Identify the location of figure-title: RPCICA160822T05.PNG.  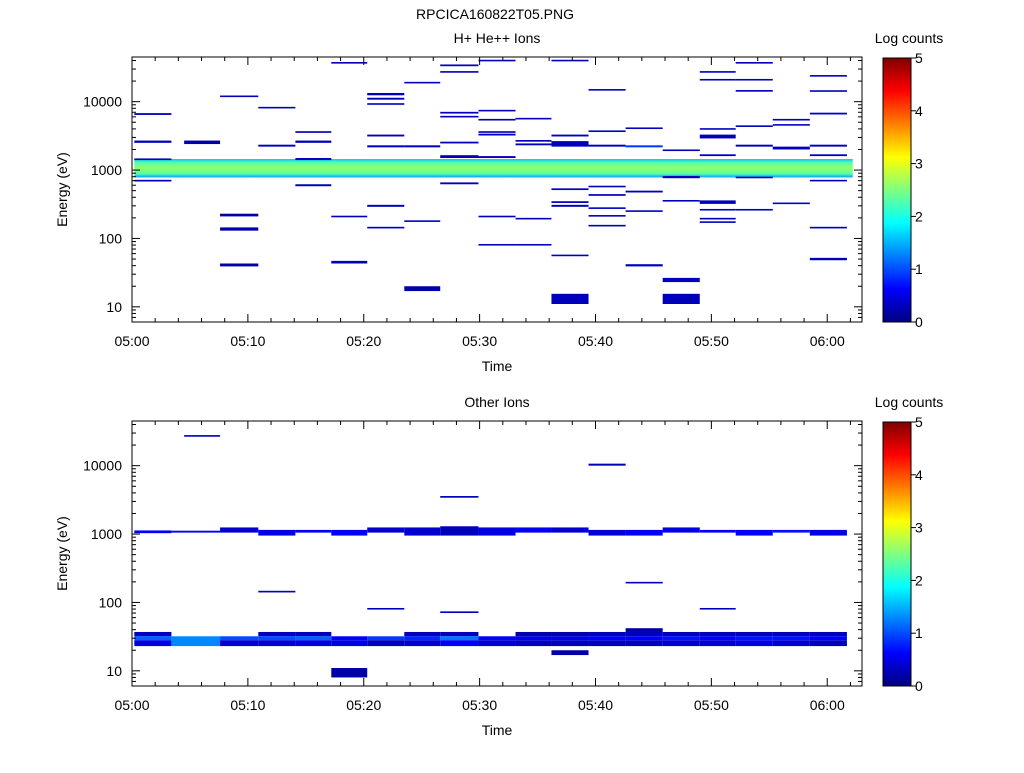
(495, 14).